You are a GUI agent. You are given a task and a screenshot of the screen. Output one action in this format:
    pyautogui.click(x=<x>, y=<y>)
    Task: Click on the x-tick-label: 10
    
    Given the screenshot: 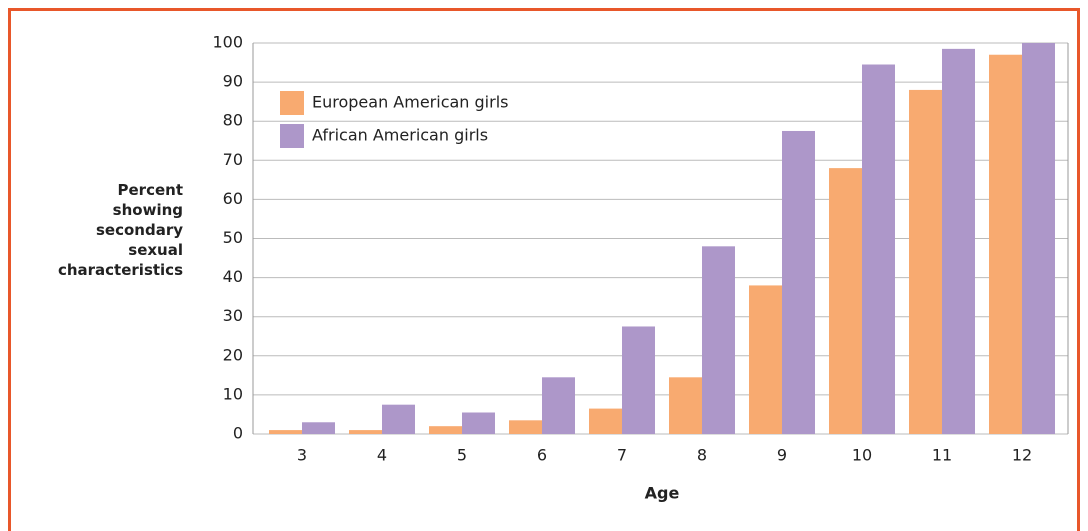 What is the action you would take?
    pyautogui.click(x=862, y=455)
    